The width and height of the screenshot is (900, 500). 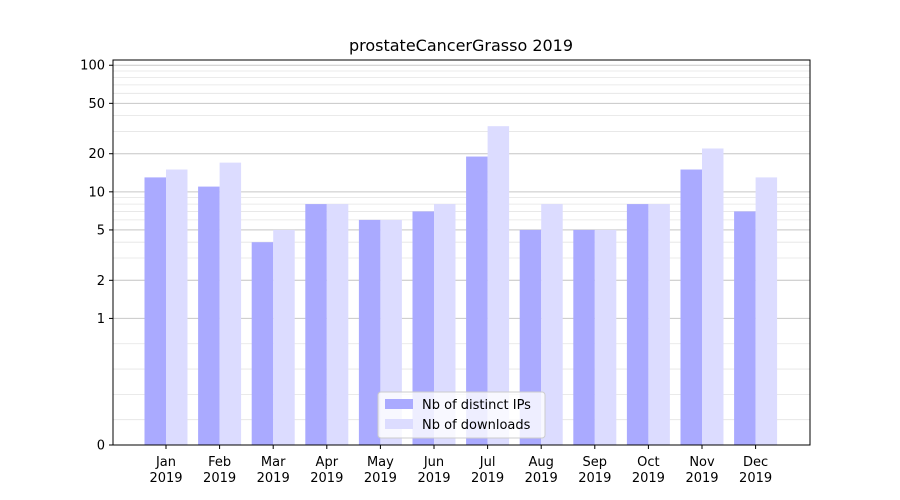 I want to click on y-tick-label: 5, so click(x=101, y=230).